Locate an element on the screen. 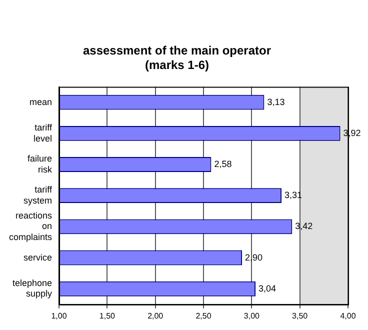 Image resolution: width=368 pixels, height=330 pixels. y-tick-label: failure risk is located at coordinates (40, 164).